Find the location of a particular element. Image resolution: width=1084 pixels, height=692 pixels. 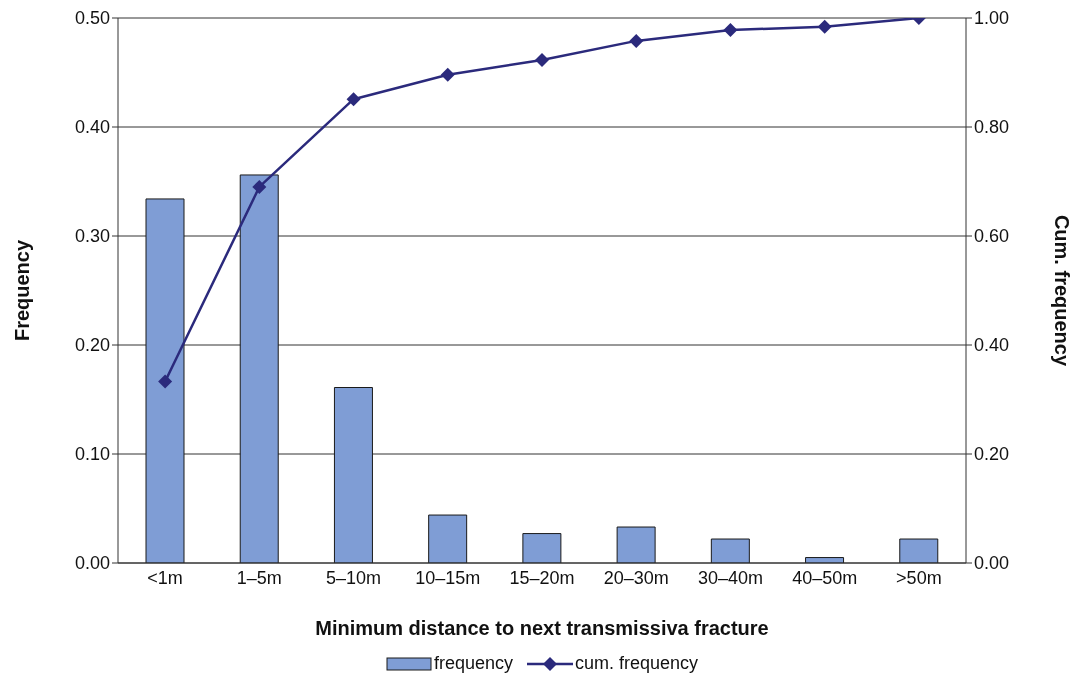

y2-tick-label: 1.00 is located at coordinates (992, 18).